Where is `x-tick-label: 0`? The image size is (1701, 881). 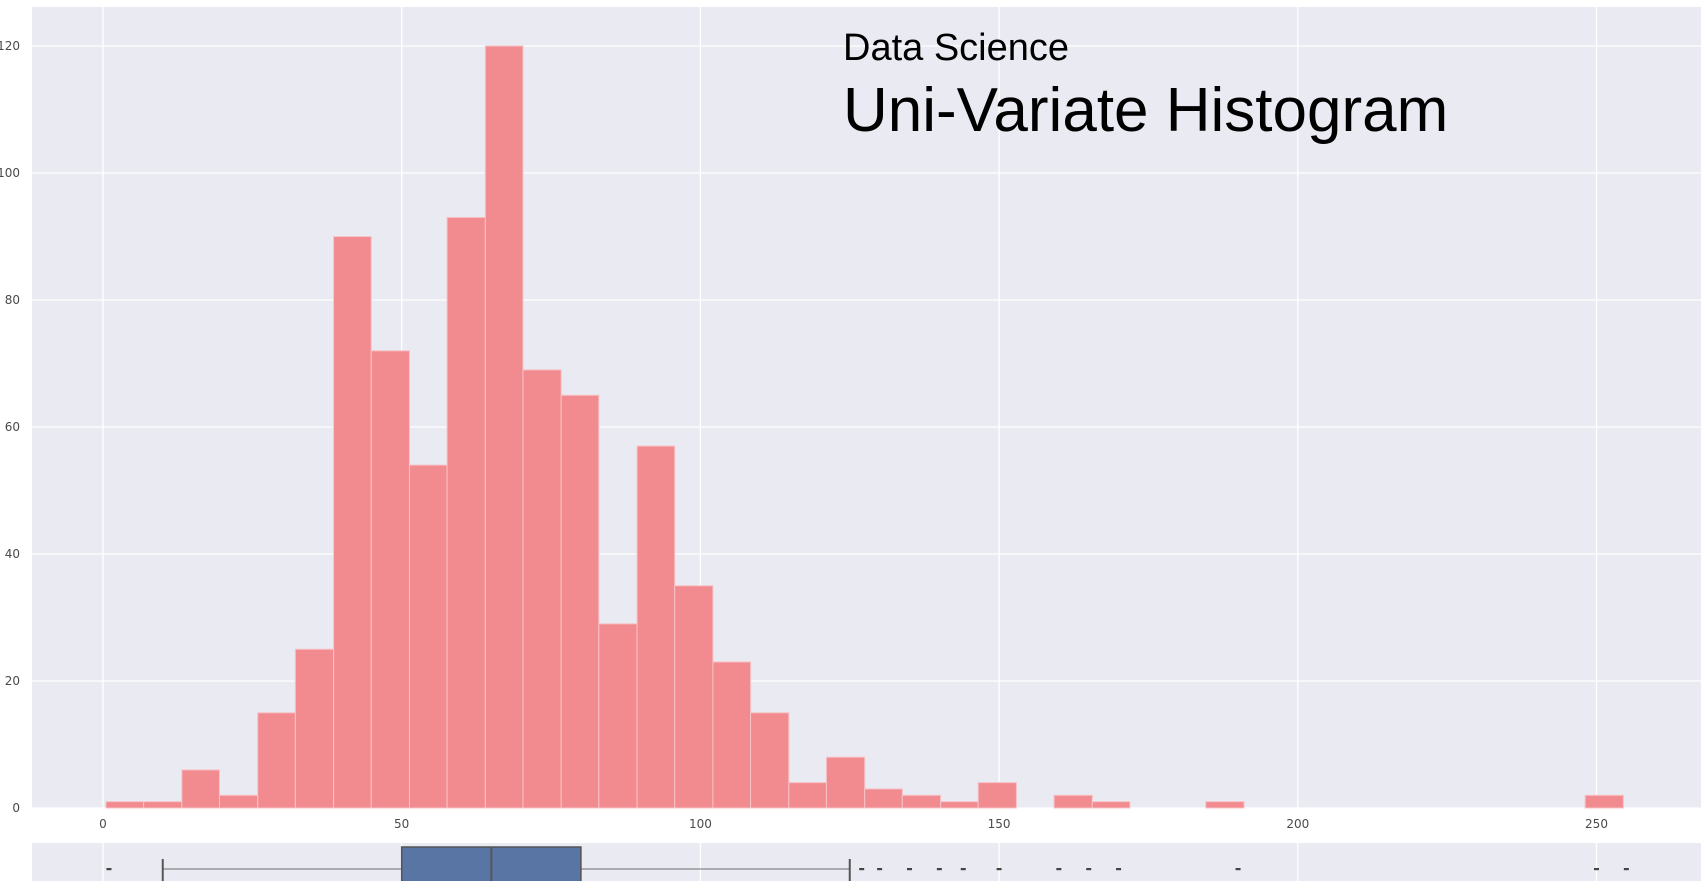 x-tick-label: 0 is located at coordinates (103, 824).